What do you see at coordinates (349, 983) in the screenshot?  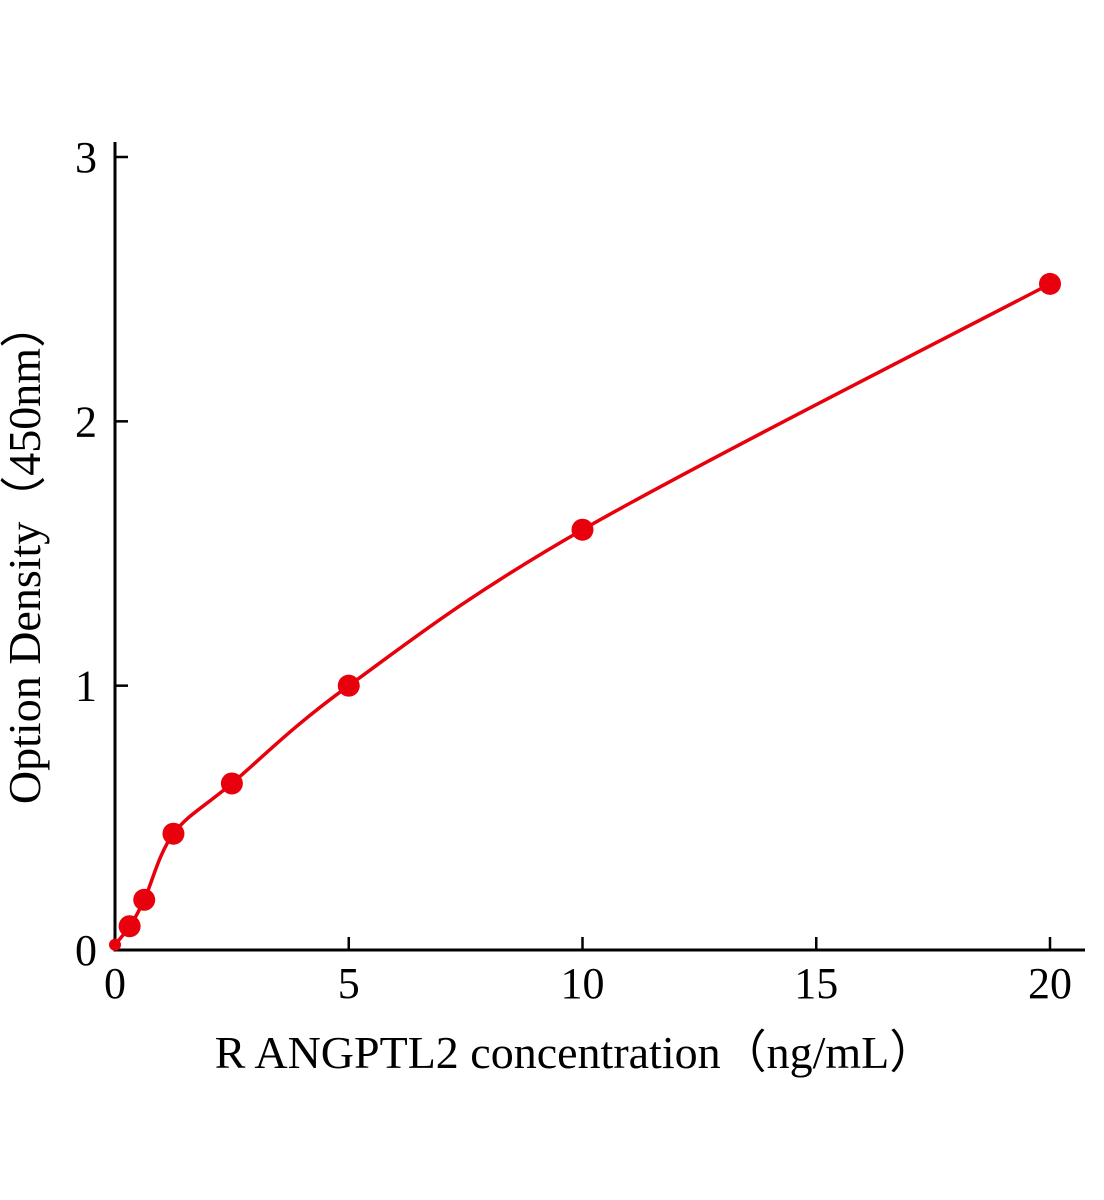 I see `x-tick-label: 5` at bounding box center [349, 983].